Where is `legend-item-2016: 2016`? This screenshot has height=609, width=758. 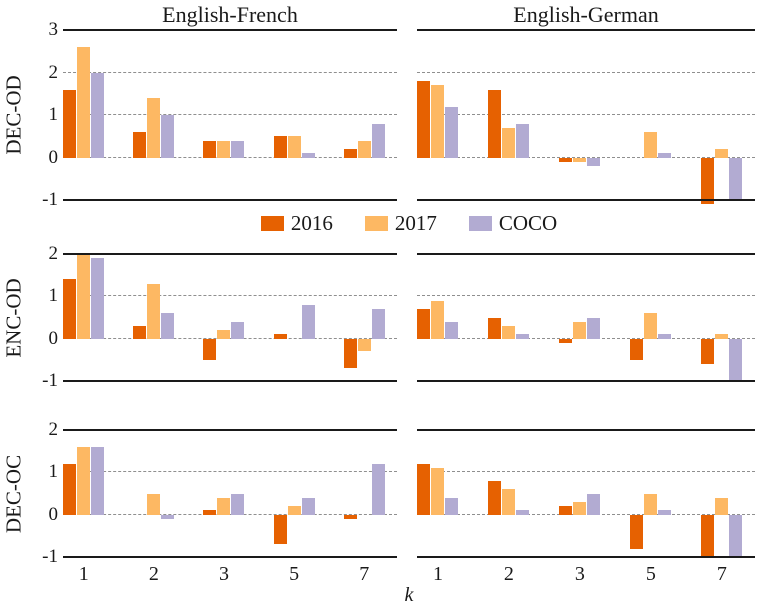
legend-item-2016: 2016 is located at coordinates (296, 223).